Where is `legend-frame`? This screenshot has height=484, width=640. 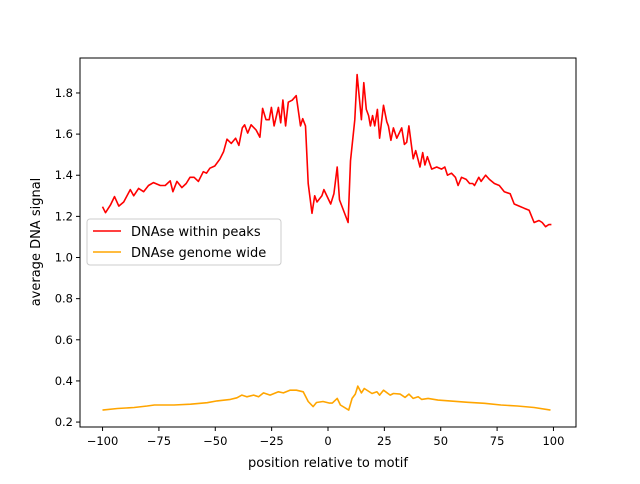 legend-frame is located at coordinates (184, 242).